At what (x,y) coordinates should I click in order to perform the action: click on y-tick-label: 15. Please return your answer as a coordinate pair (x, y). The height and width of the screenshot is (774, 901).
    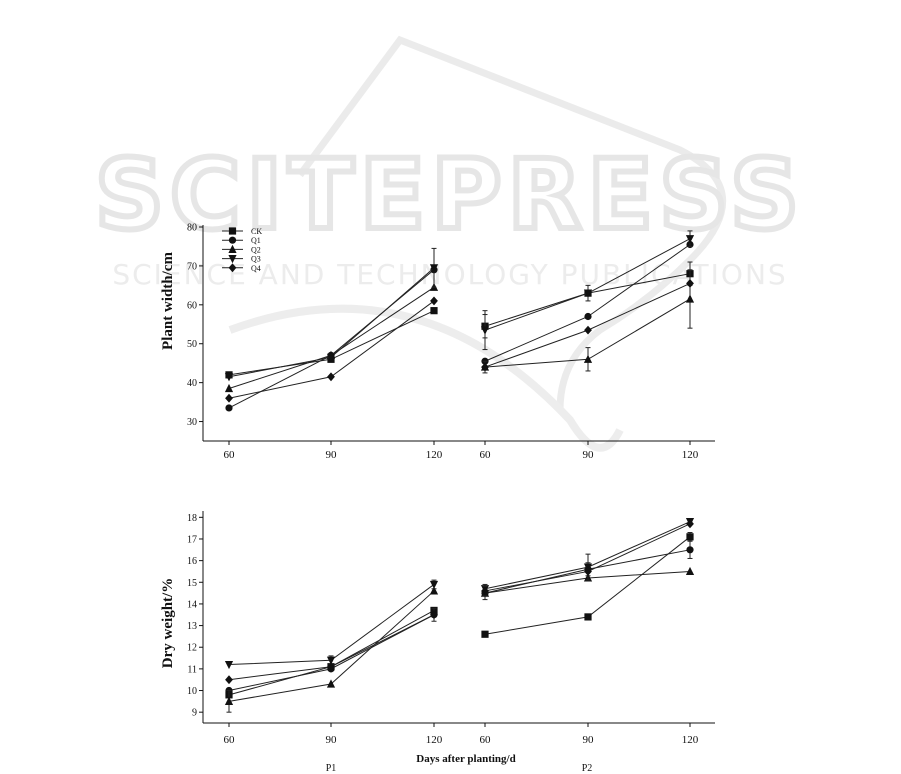
    Looking at the image, I should click on (192, 583).